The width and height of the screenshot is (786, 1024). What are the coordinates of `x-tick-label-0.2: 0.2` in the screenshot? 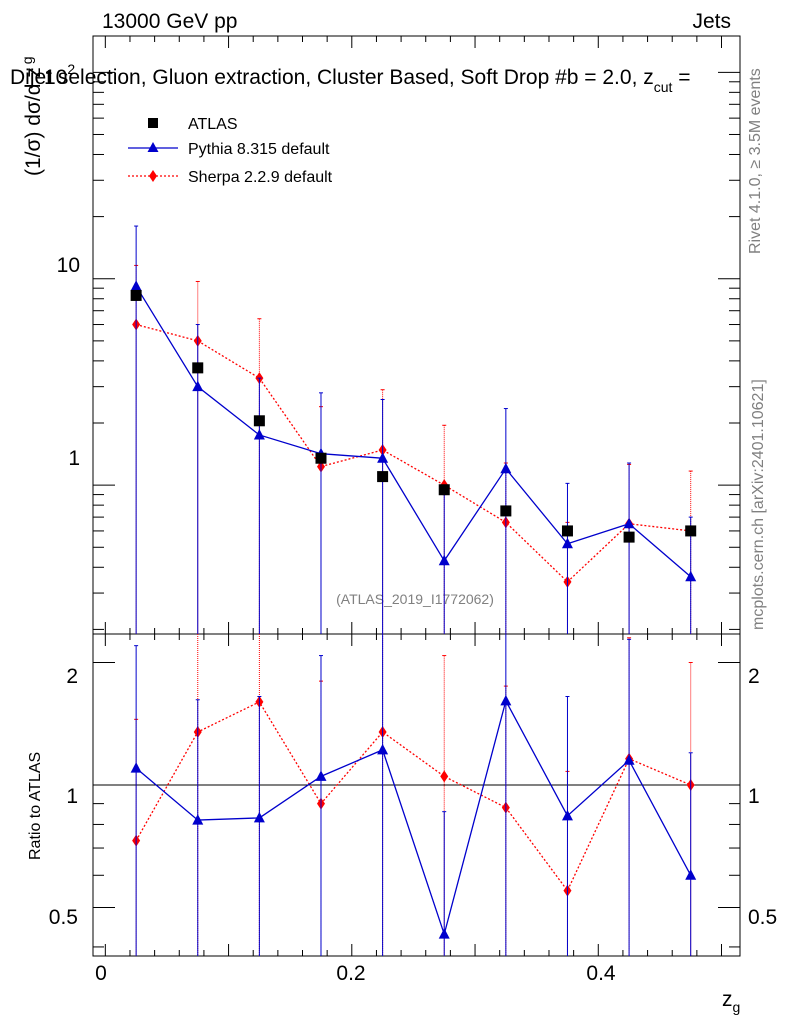 It's located at (350, 973).